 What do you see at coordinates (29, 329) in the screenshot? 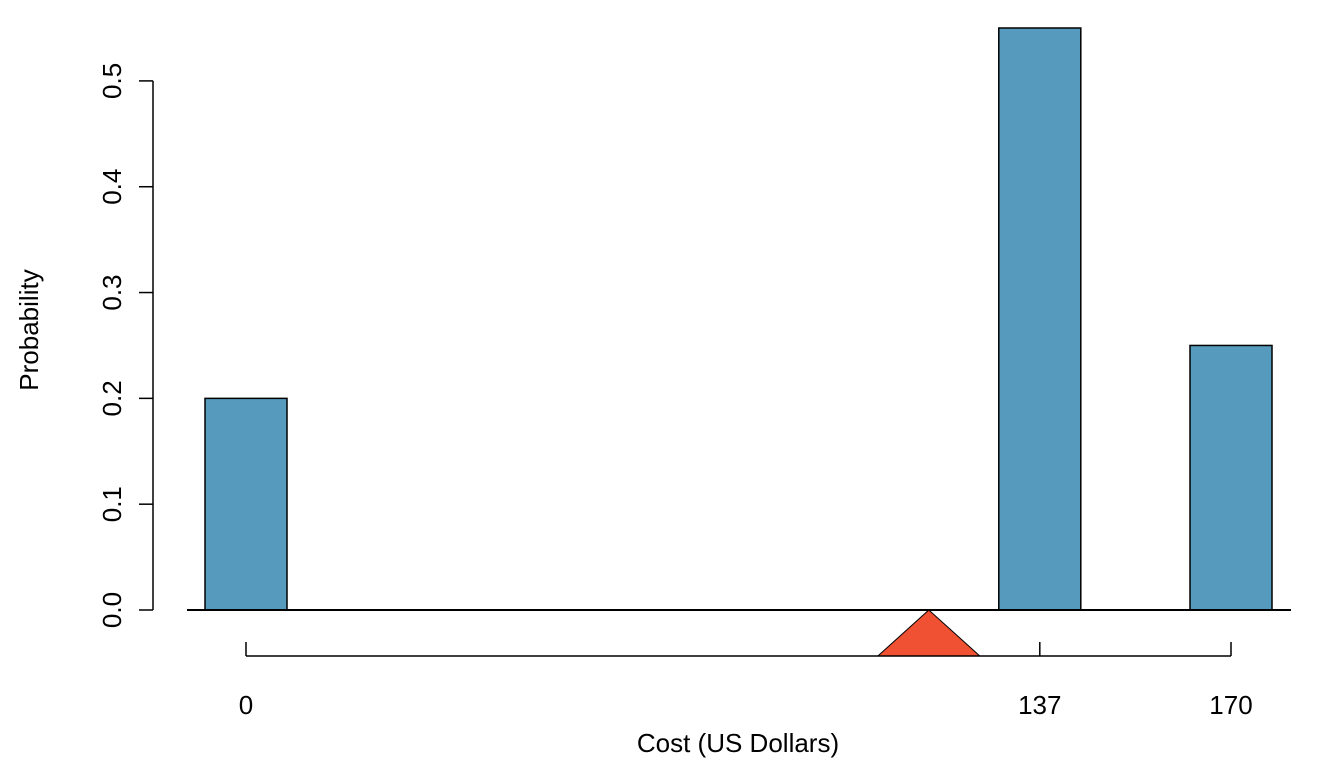
I see `y-axis-title: Probability` at bounding box center [29, 329].